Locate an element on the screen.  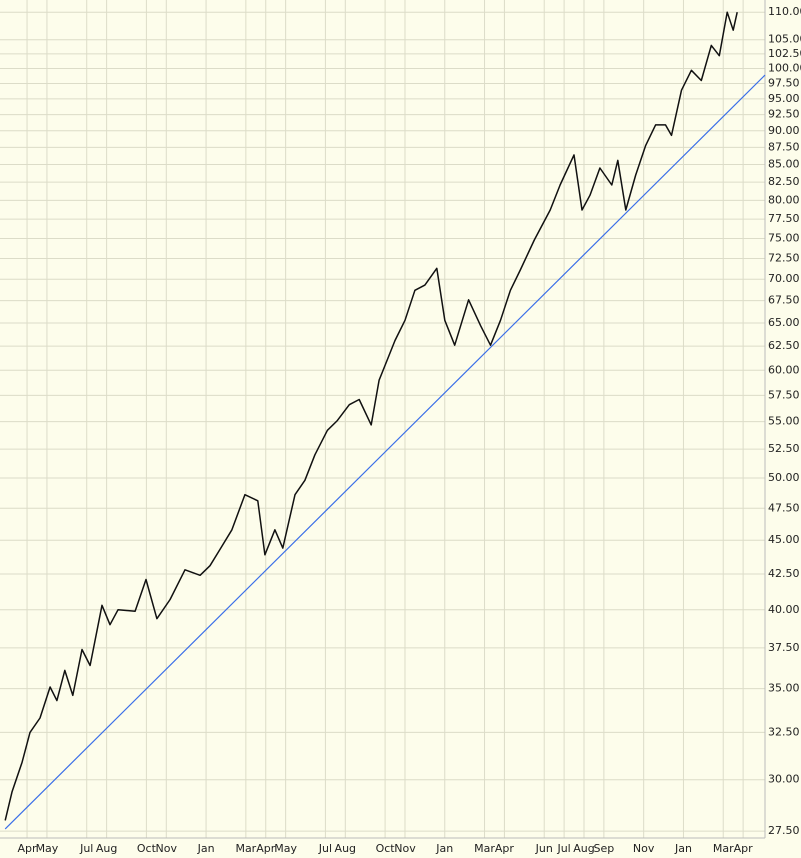
y-tick-label: 52.50 is located at coordinates (784, 448).